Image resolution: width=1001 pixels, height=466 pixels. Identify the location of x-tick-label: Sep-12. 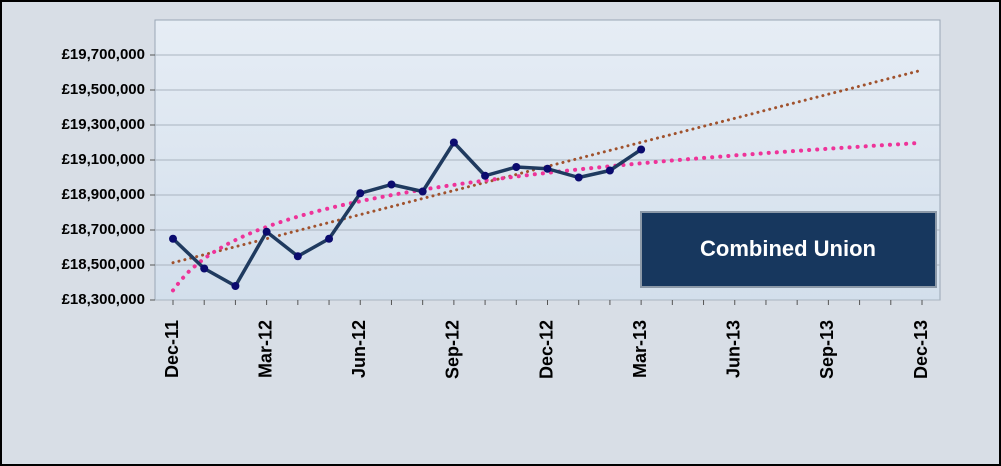
(453, 349).